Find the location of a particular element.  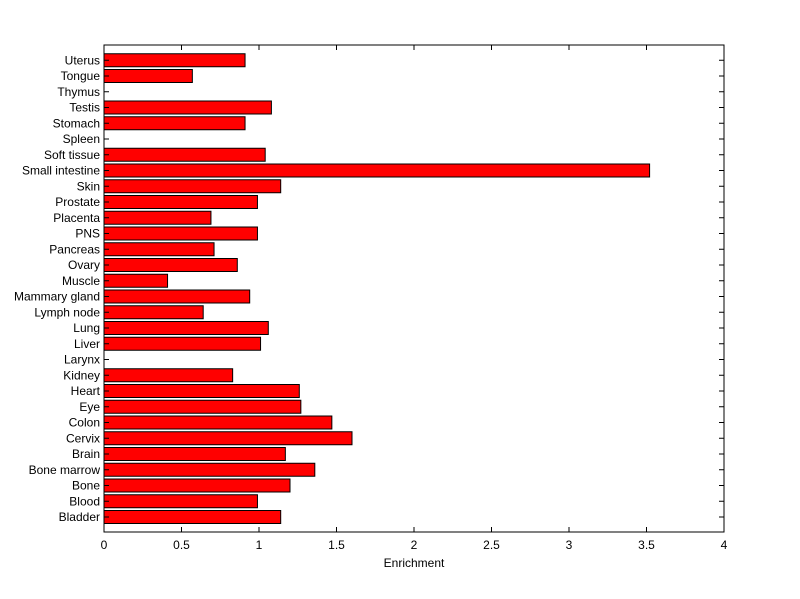

bar-lymph-node is located at coordinates (153, 312).